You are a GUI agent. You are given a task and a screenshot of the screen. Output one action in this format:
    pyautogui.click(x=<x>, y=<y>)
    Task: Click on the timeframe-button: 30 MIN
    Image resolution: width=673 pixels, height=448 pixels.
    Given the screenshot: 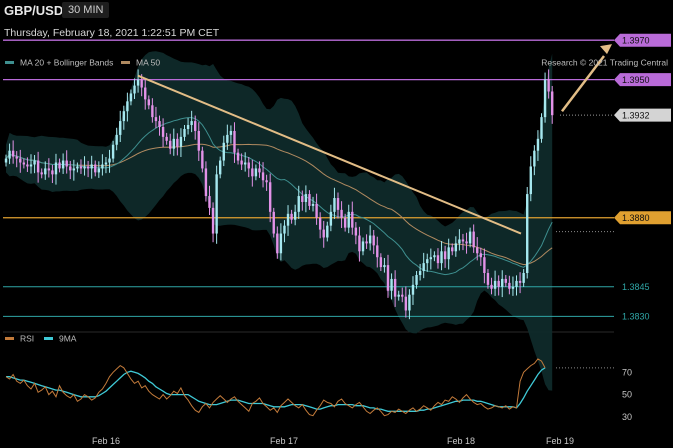 What is the action you would take?
    pyautogui.click(x=86, y=10)
    